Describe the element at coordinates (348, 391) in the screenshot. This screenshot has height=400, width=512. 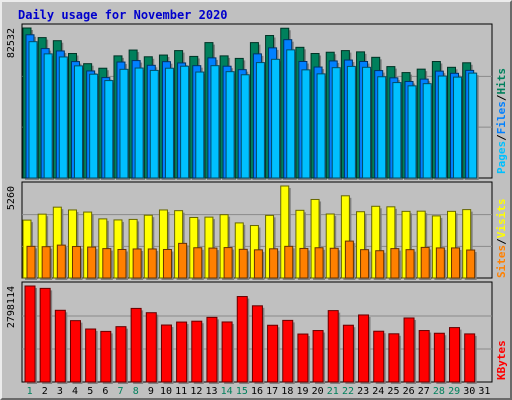
I see `day-label-22: 22` at that location.